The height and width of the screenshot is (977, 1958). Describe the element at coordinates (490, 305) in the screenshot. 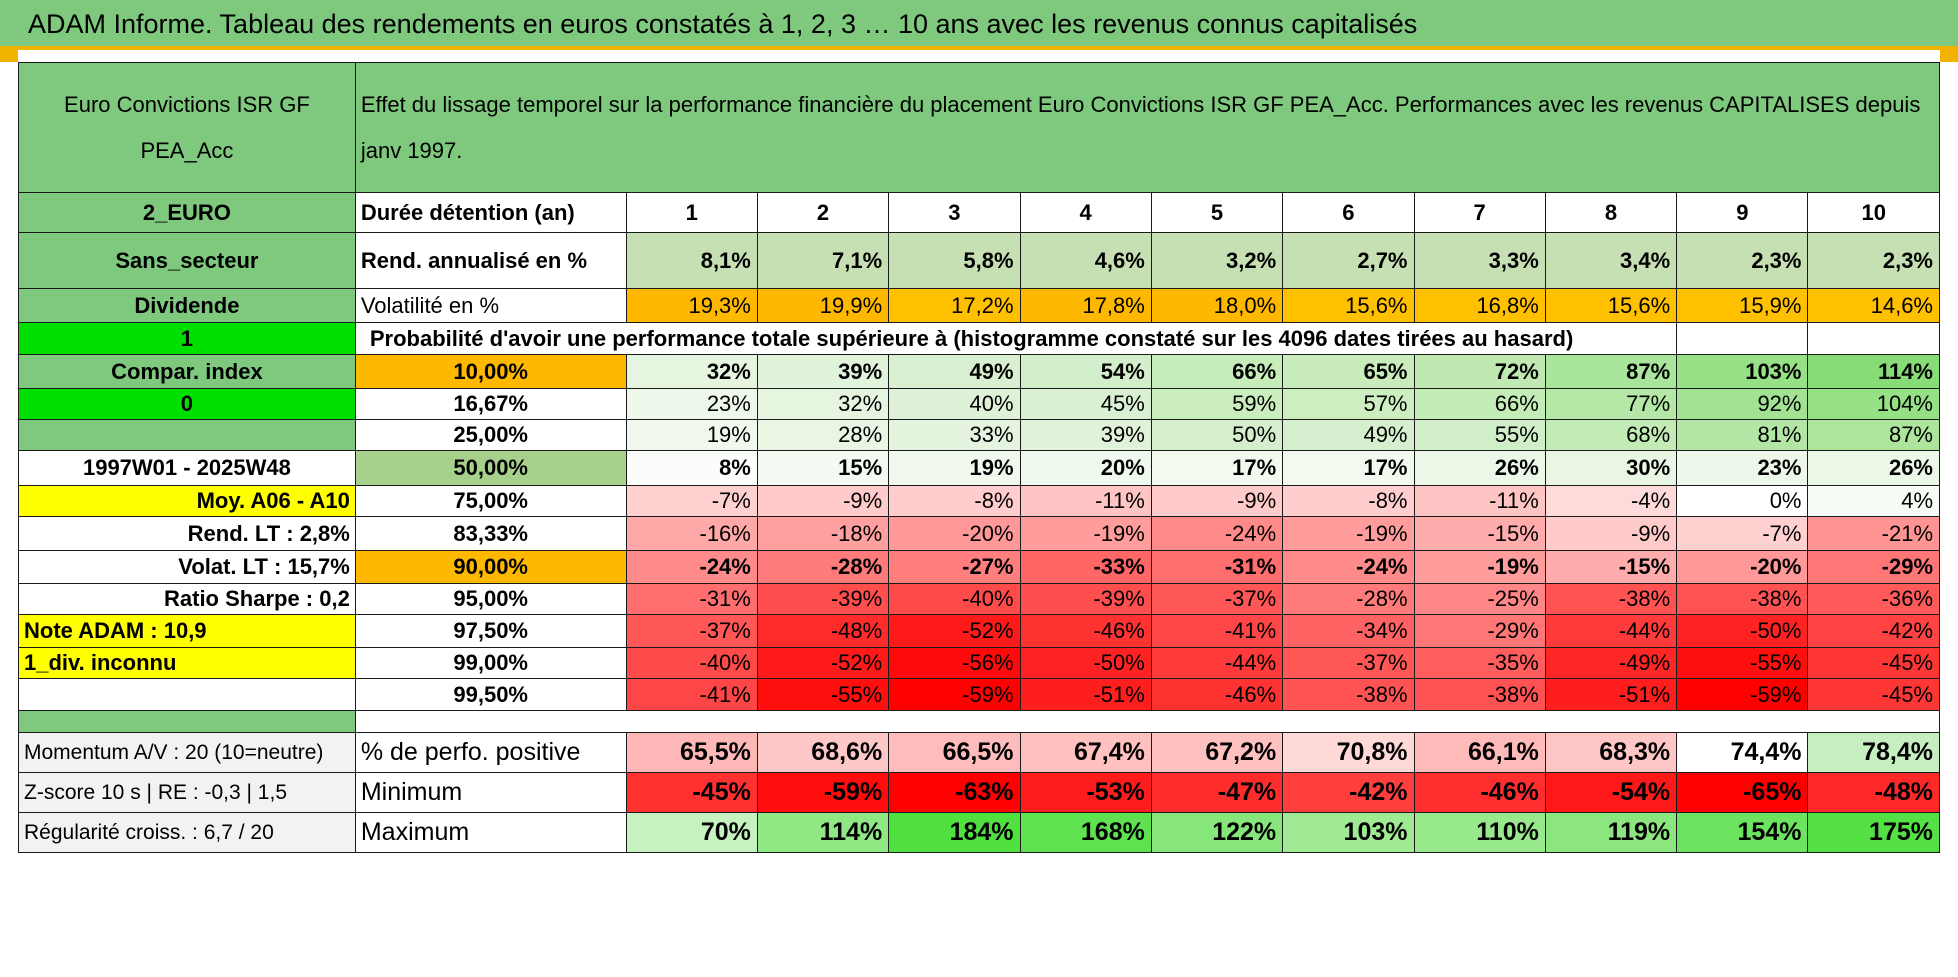

I see `volat-label: Volatilité en %` at that location.